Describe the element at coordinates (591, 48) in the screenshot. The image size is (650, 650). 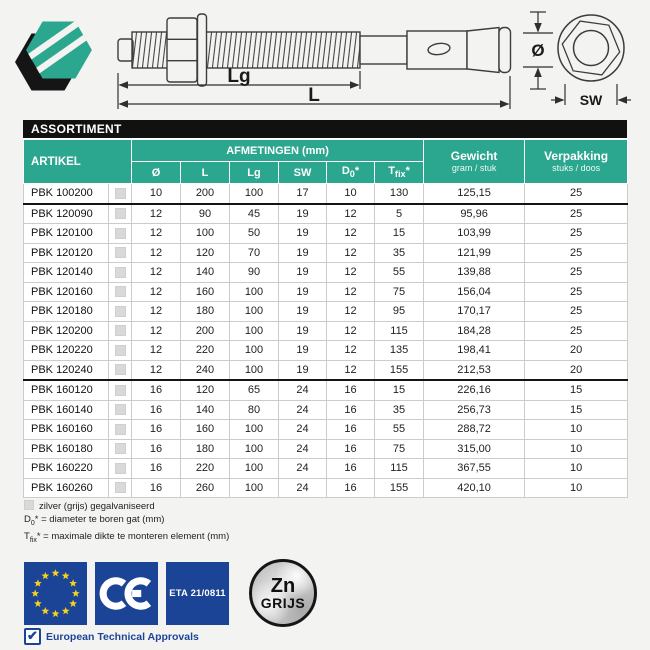
I see `nut-end-view` at that location.